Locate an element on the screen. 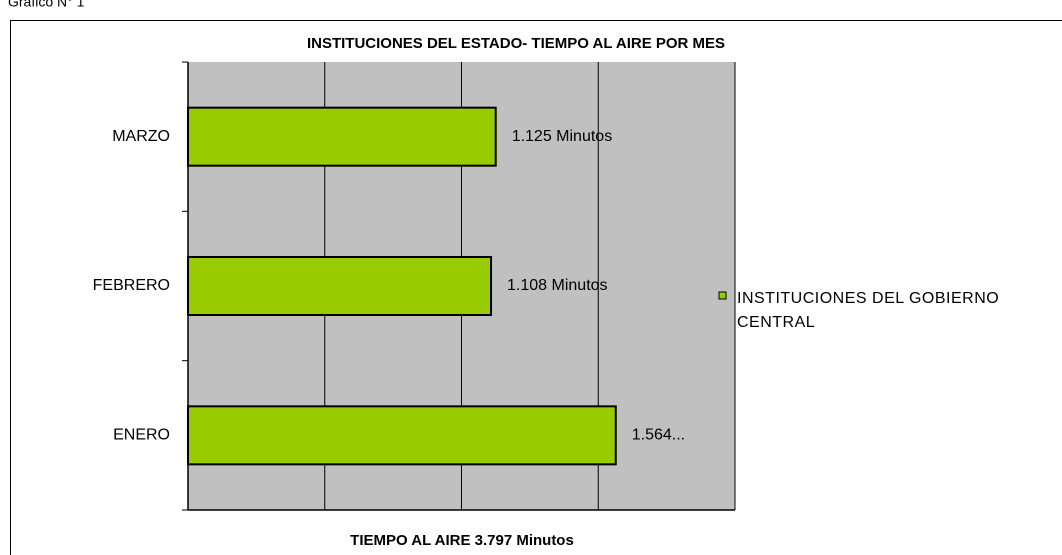  header: Gráfico N° 1 is located at coordinates (46, 5).